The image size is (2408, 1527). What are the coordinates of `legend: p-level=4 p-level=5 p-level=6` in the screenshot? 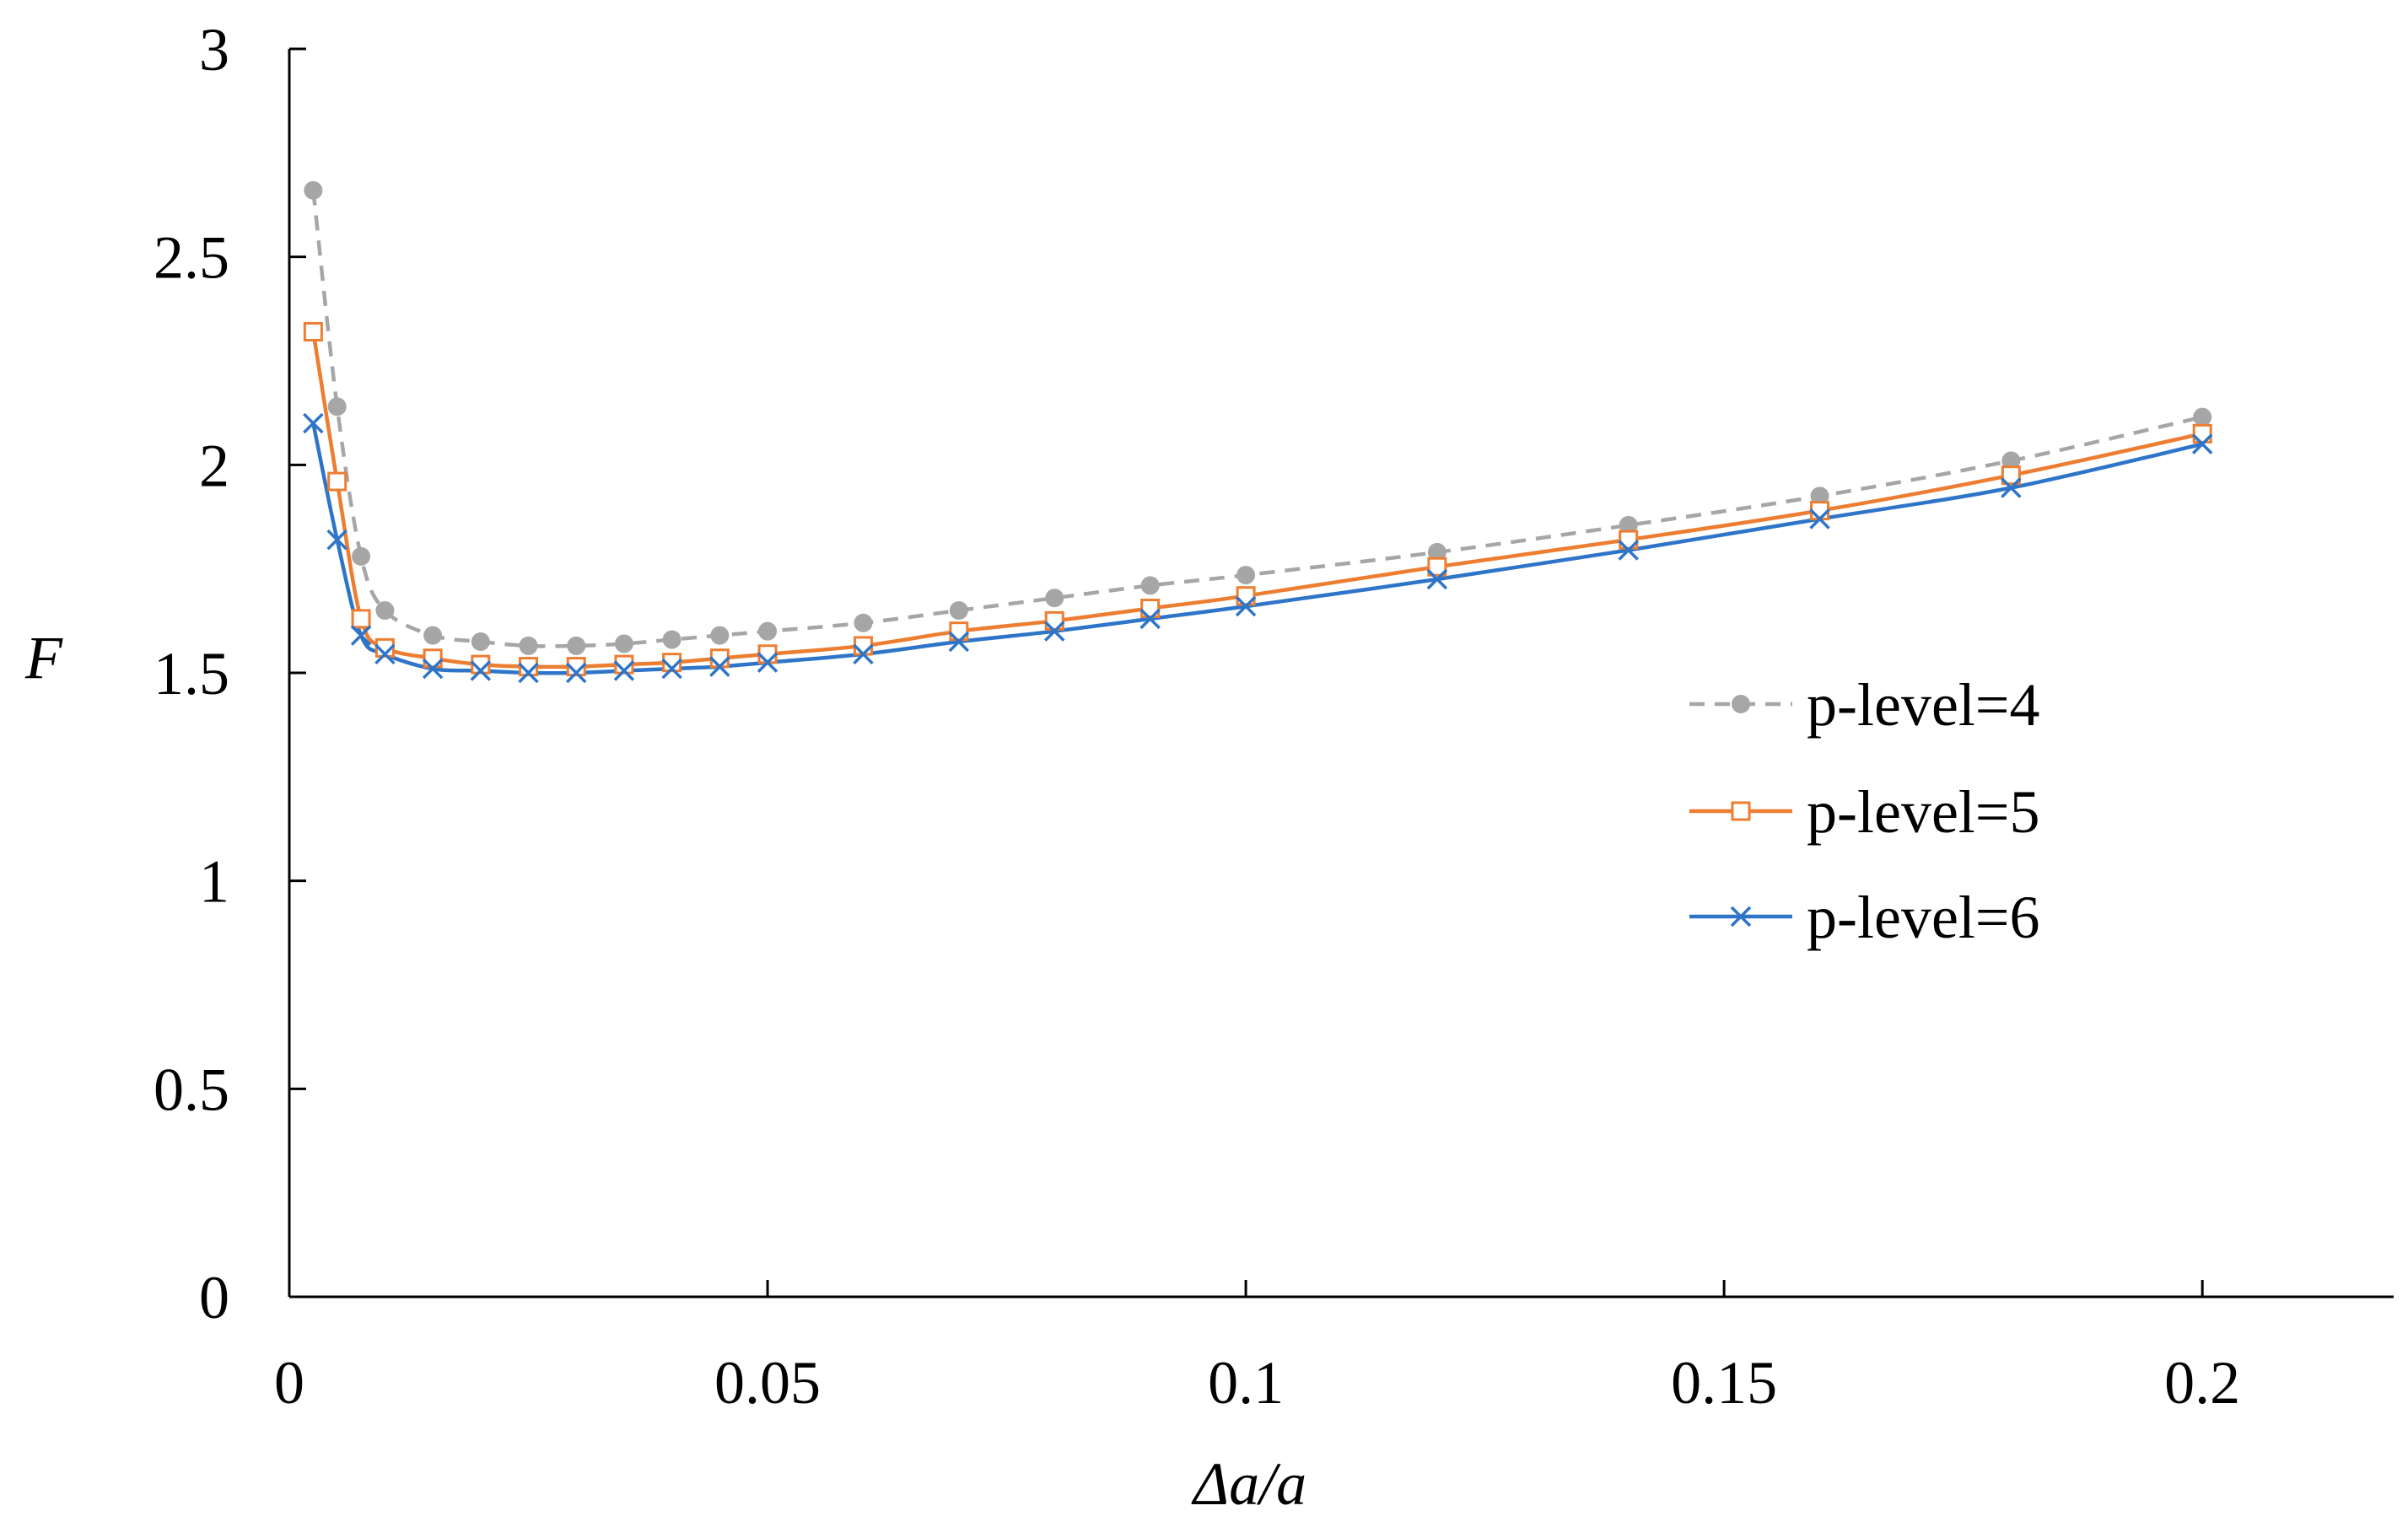 It's located at (1864, 811).